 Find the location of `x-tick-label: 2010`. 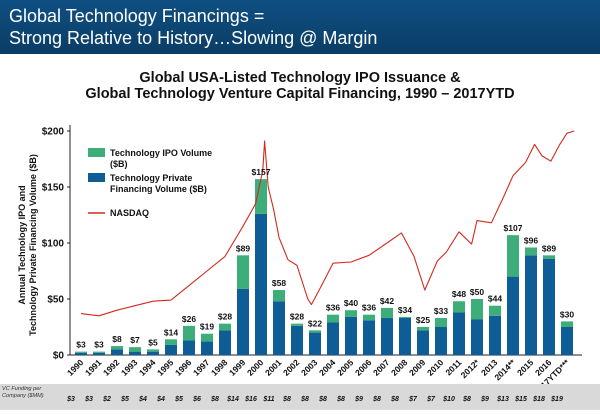

x-tick-label: 2010 is located at coordinates (435, 367).